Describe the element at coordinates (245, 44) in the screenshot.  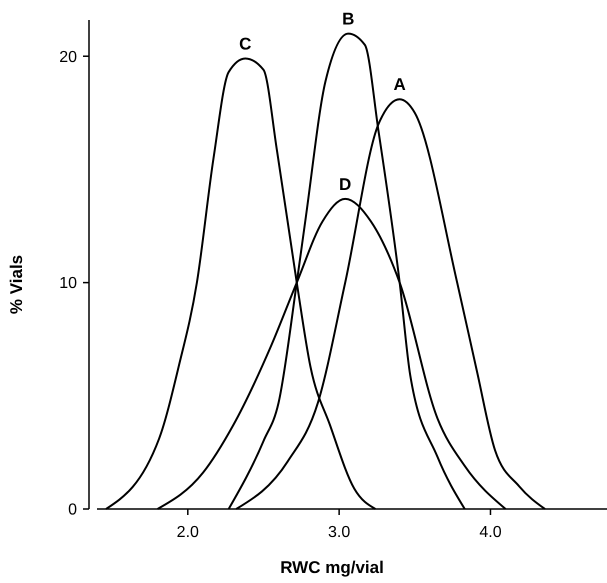
I see `series-label: C` at that location.